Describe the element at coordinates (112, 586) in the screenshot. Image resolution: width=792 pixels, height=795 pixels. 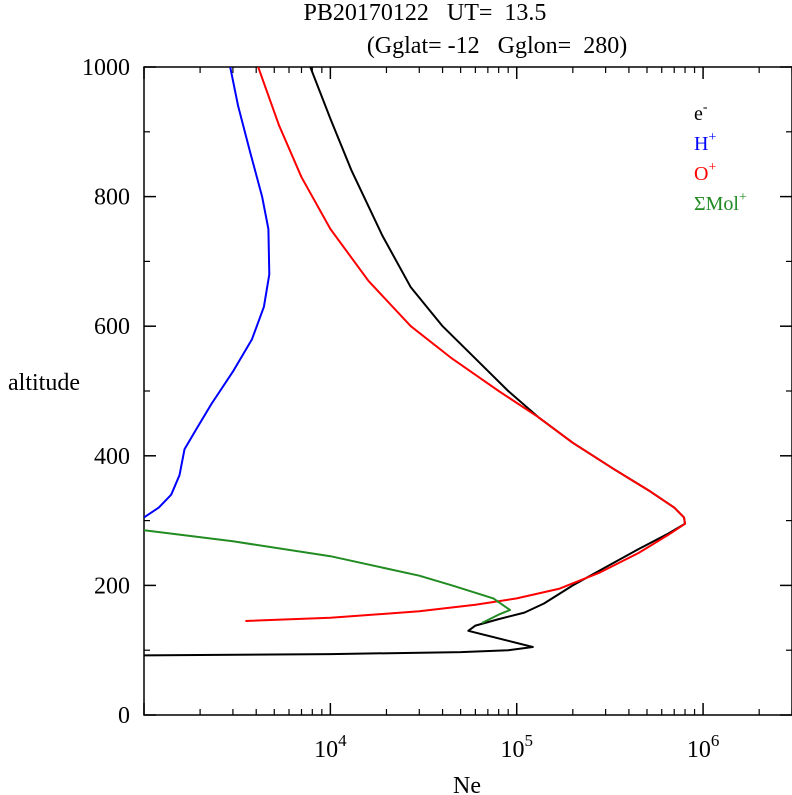
I see `y-tick-label: 200` at that location.